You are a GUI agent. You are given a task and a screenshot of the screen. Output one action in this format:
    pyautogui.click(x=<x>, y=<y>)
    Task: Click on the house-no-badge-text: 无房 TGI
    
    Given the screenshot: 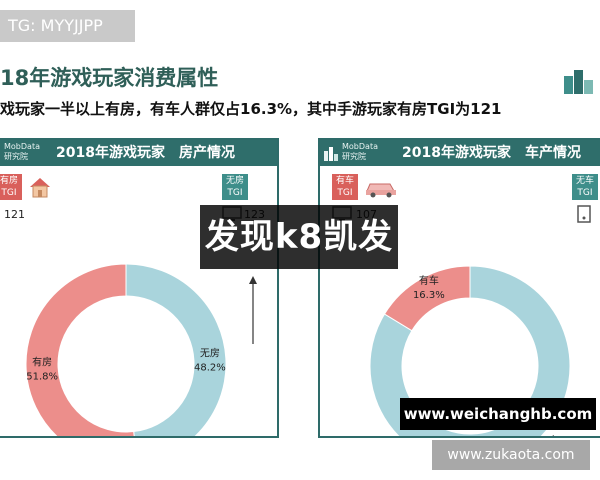 What is the action you would take?
    pyautogui.click(x=234, y=187)
    